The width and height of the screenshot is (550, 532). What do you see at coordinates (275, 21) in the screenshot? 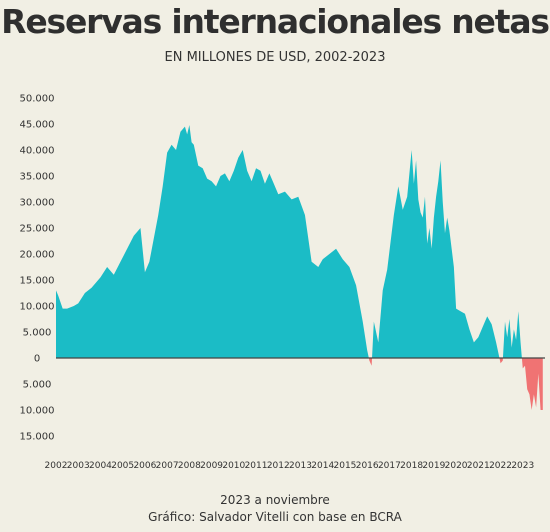
I see `chart-title: Reservas internacionales netas` at bounding box center [275, 21].